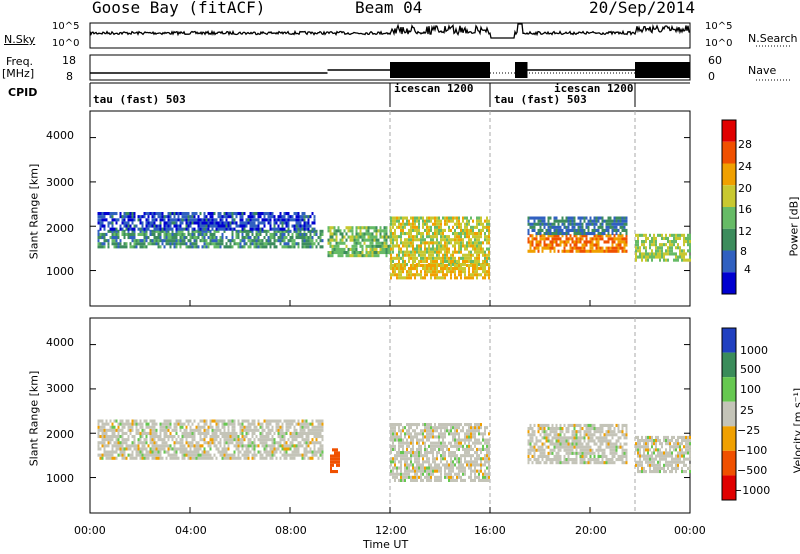 The height and width of the screenshot is (554, 800). I want to click on freq-label: Freq., so click(20, 61).